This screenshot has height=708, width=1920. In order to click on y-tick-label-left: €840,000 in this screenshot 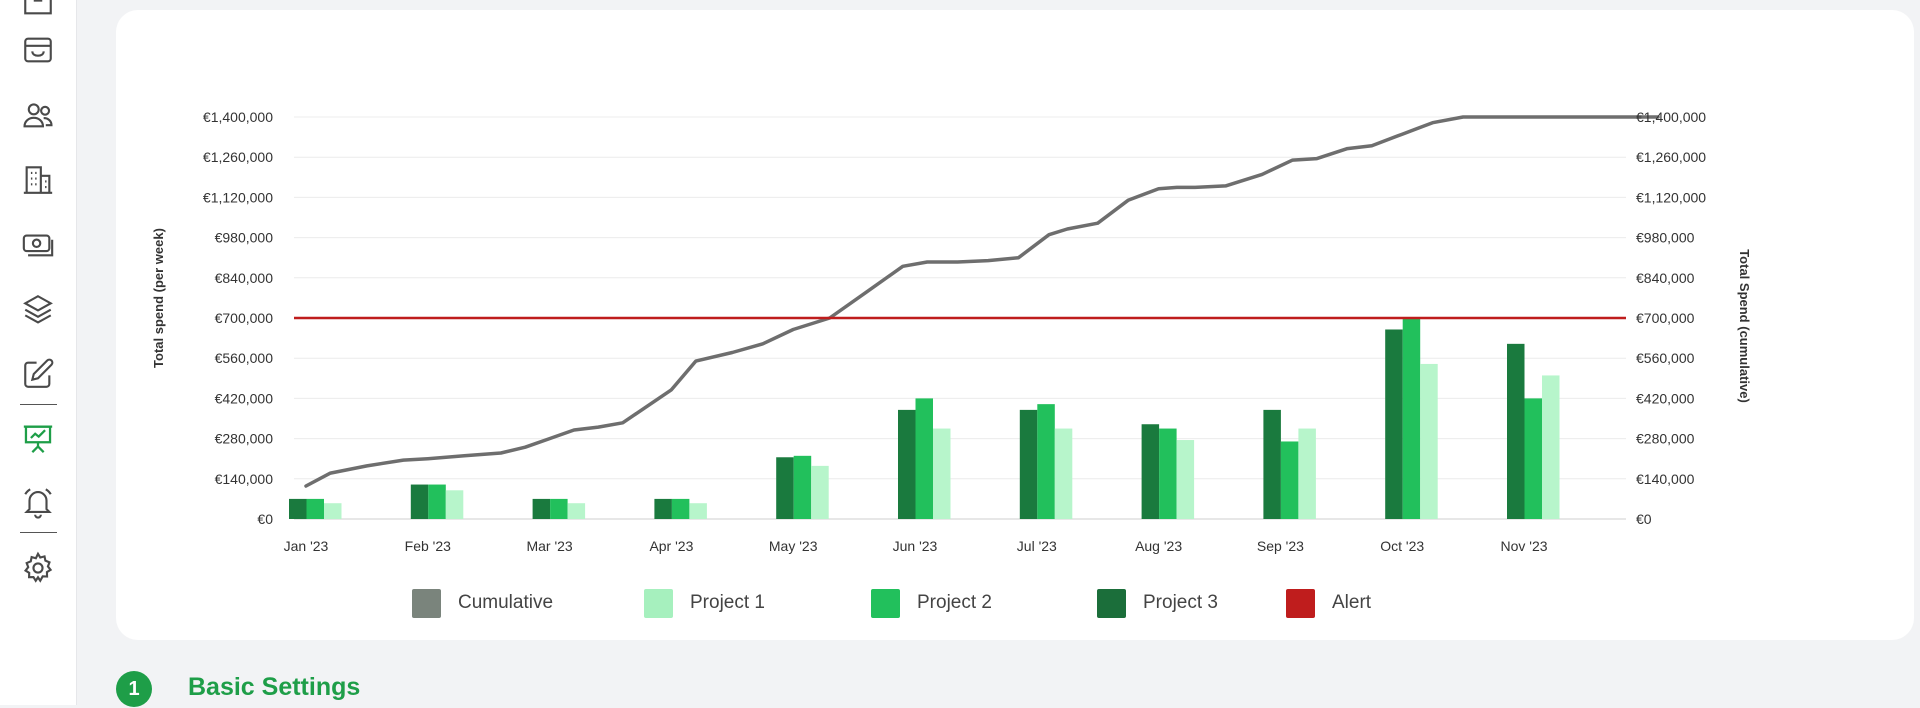, I will do `click(244, 278)`.